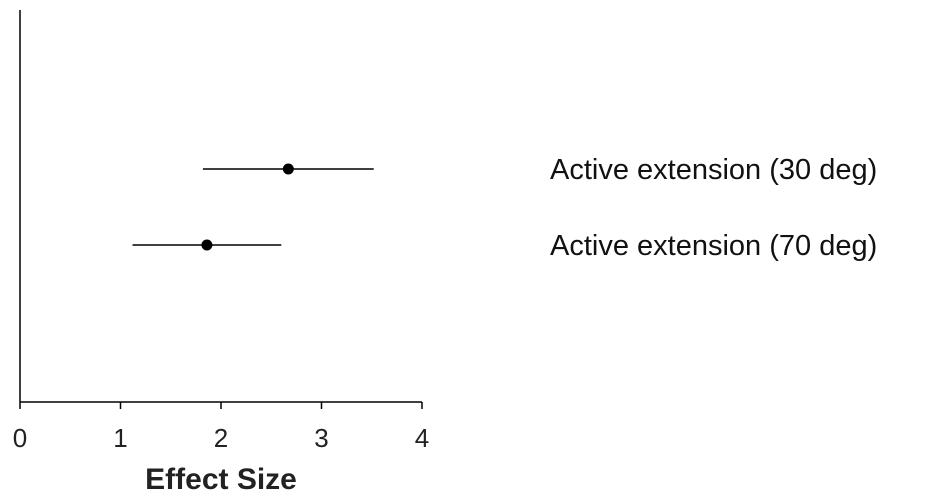  I want to click on x-tick-label: 3, so click(321, 438).